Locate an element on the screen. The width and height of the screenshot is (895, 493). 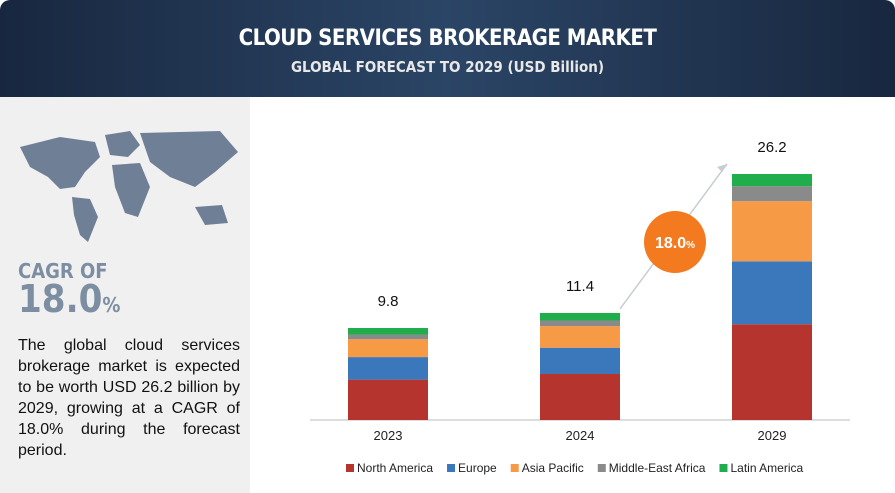
cagr-bubble-label: 18.0% is located at coordinates (675, 243).